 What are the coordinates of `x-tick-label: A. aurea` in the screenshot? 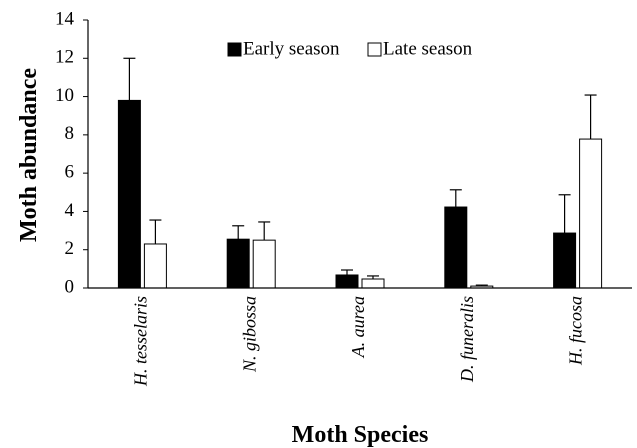 It's located at (358, 327).